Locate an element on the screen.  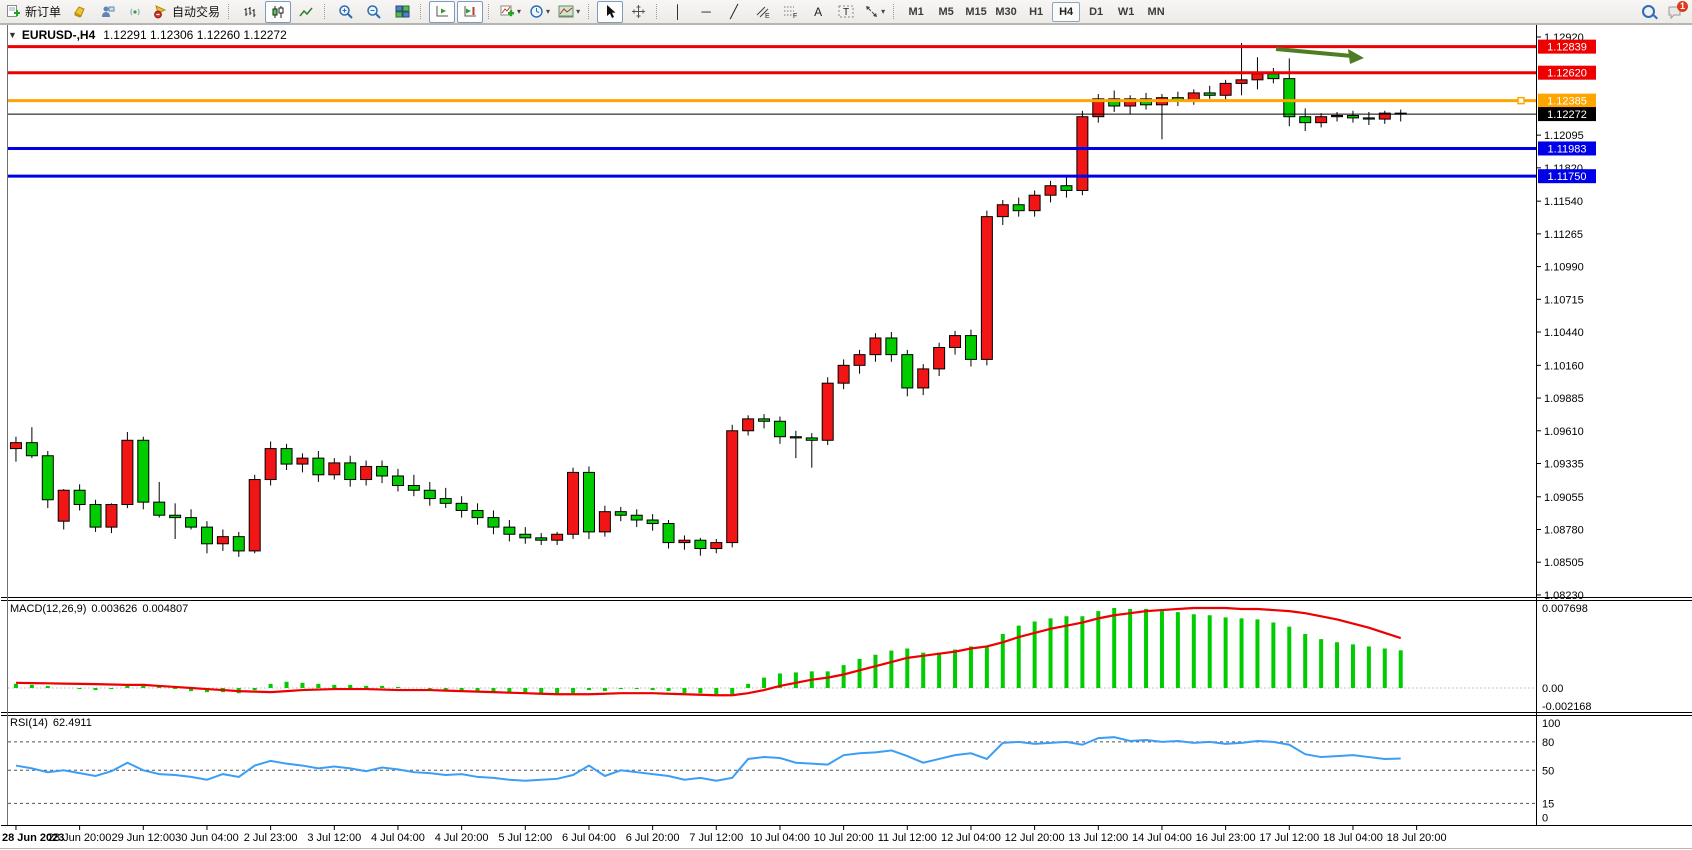
right-group: 1 is located at coordinates (1662, 12).